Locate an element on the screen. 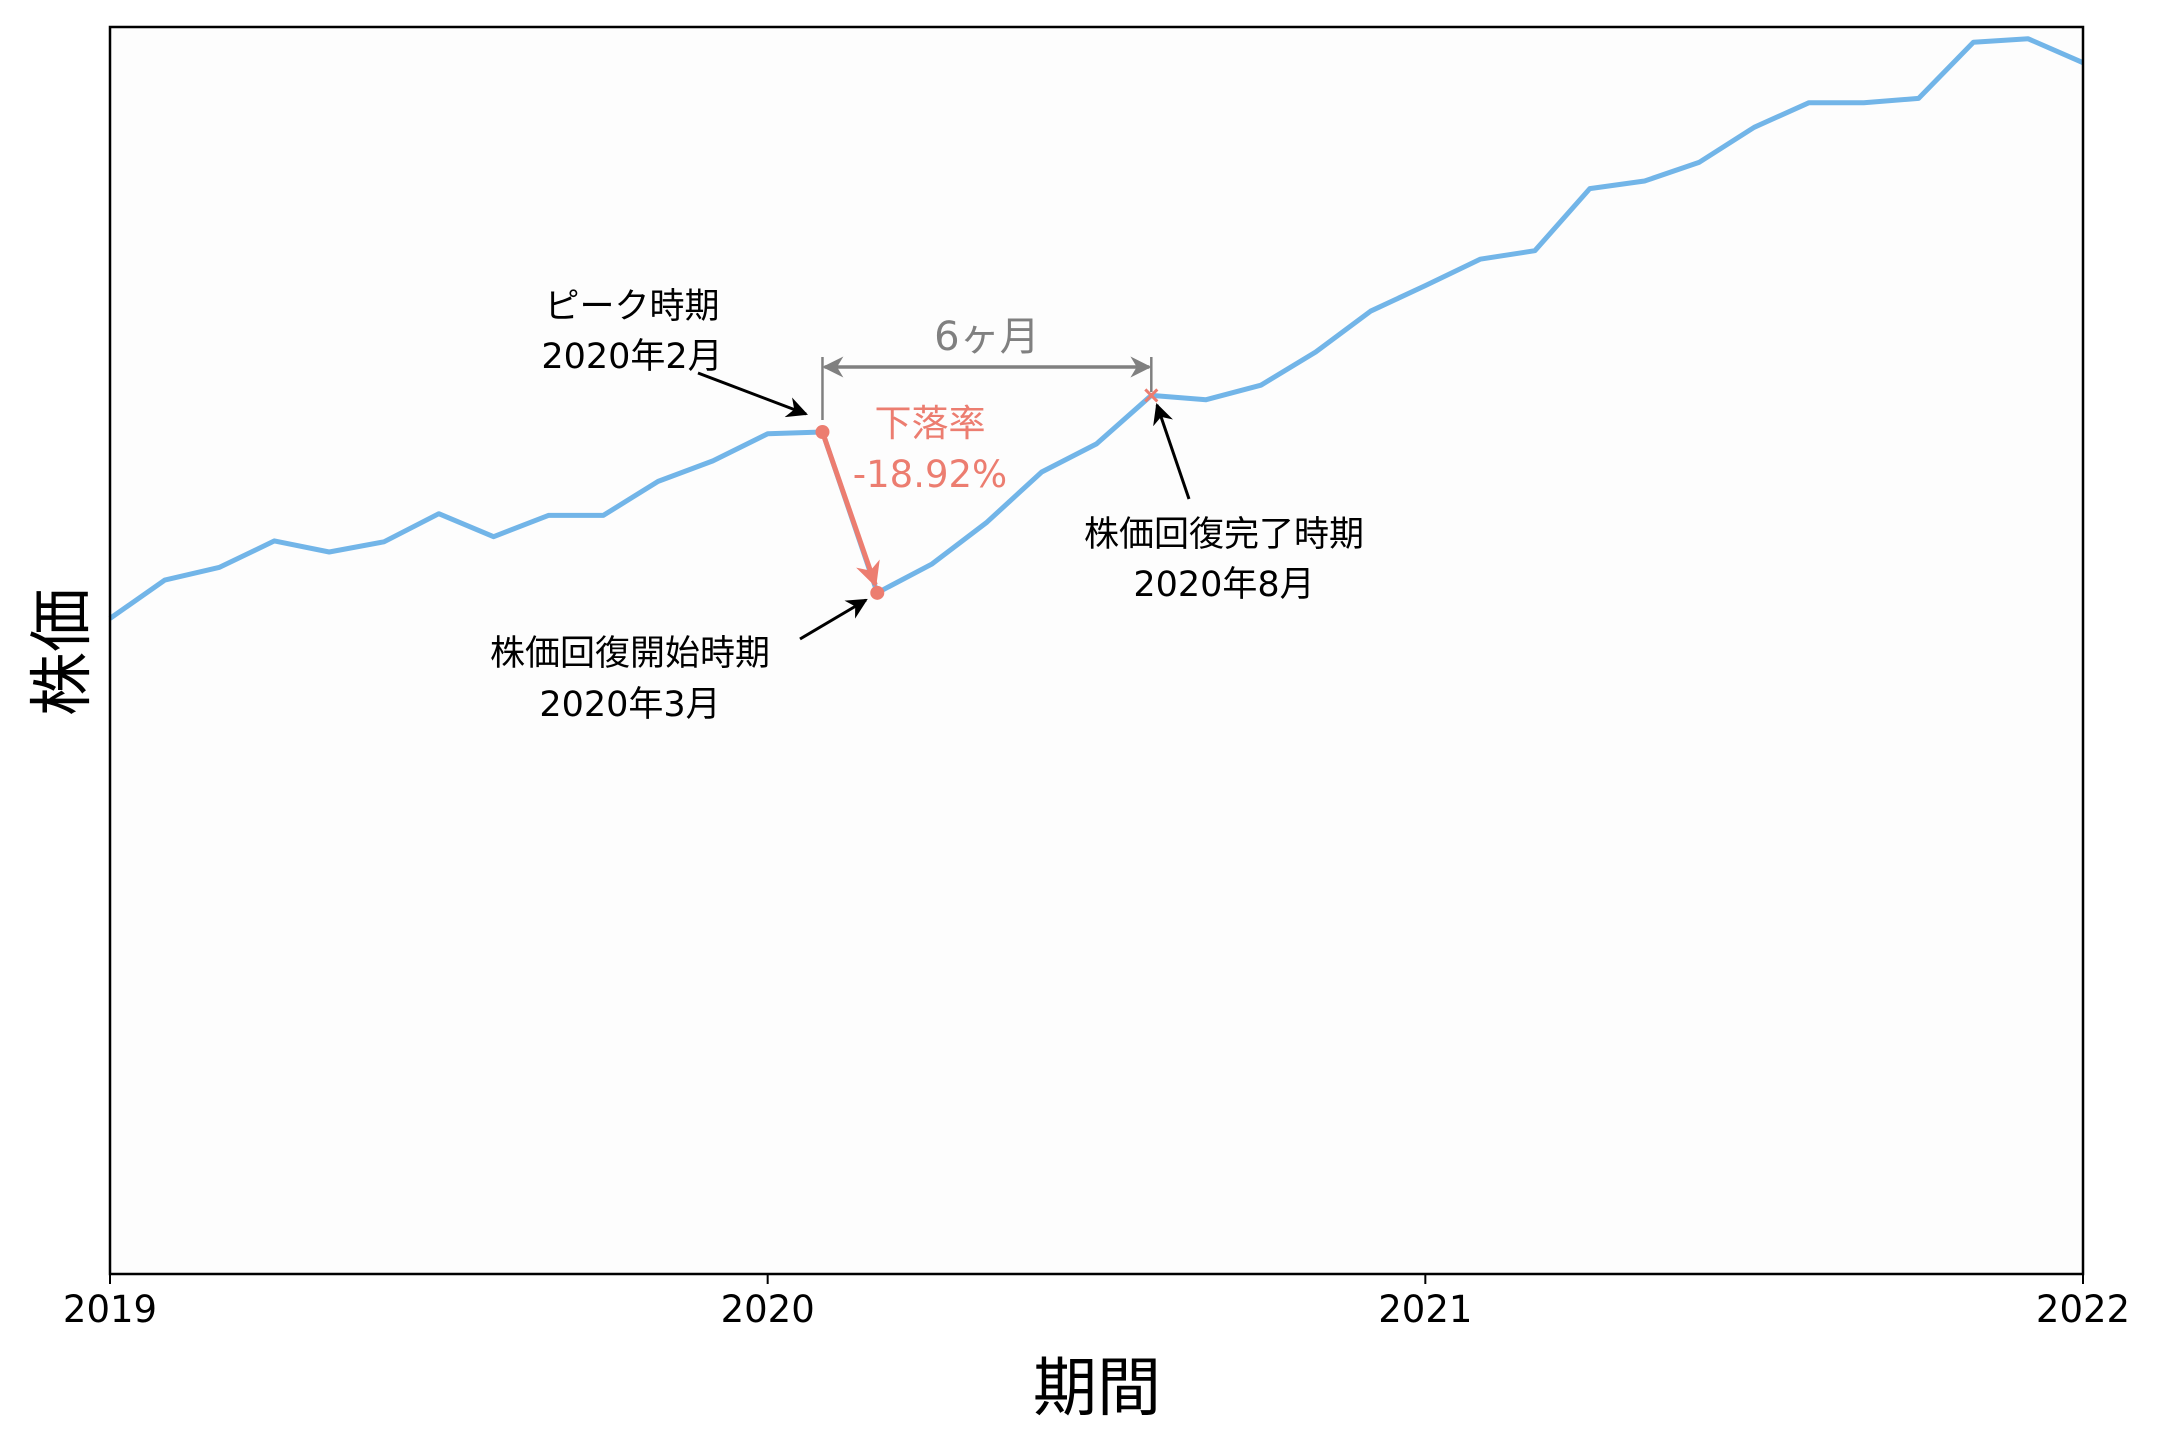  x-tick-label: 2019 is located at coordinates (110, 1309).